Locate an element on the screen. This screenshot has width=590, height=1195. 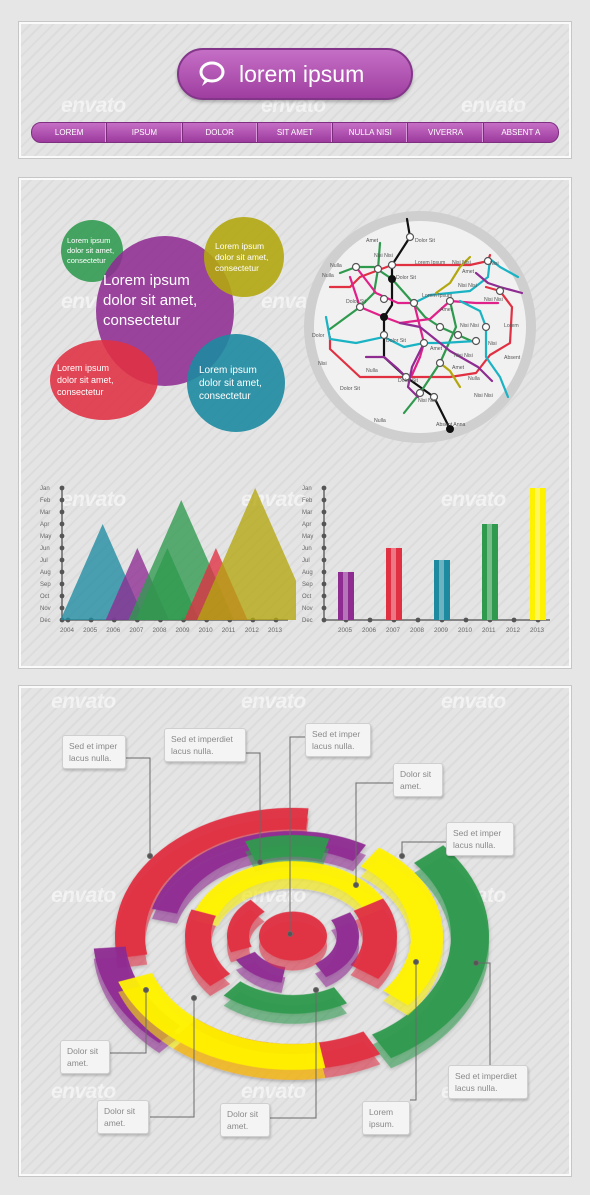
metro-label: Nisi is located at coordinates (322, 364).